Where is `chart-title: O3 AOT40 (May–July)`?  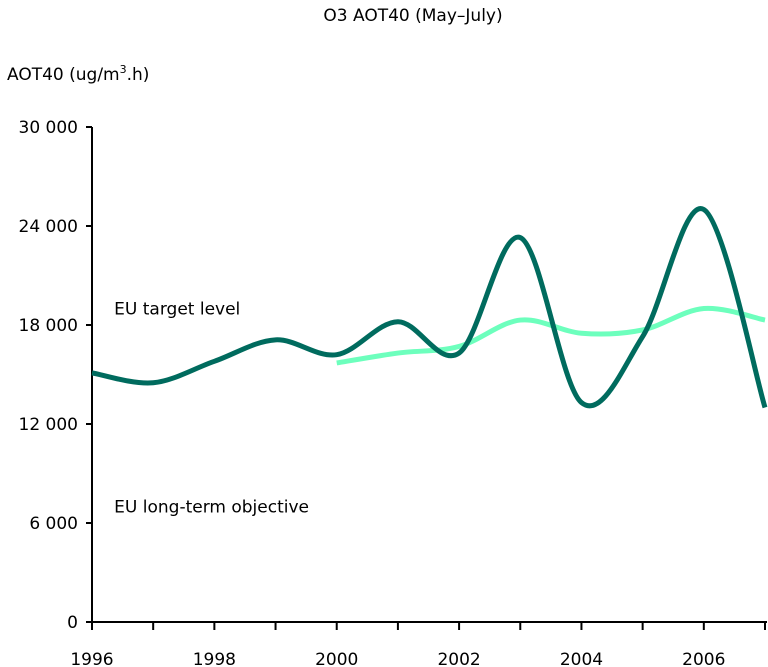
chart-title: O3 AOT40 (May–July) is located at coordinates (412, 16).